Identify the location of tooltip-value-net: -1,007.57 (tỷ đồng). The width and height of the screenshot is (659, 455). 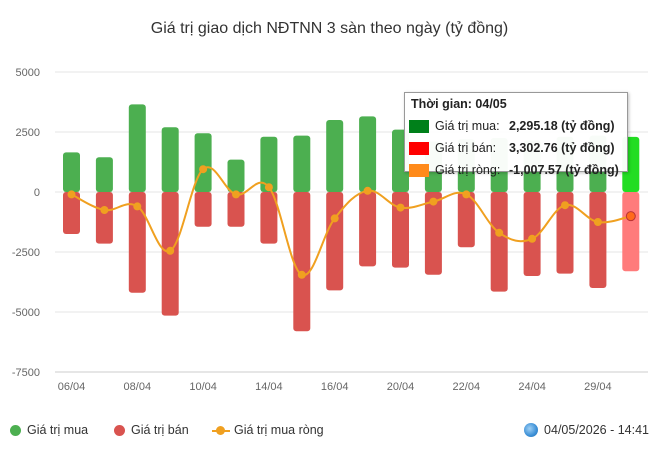
(564, 170).